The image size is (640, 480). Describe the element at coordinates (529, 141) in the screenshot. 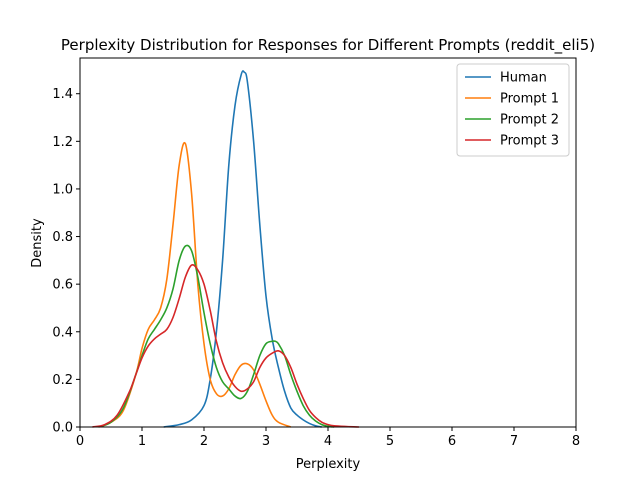

I see `legend-label: Prompt 3` at that location.